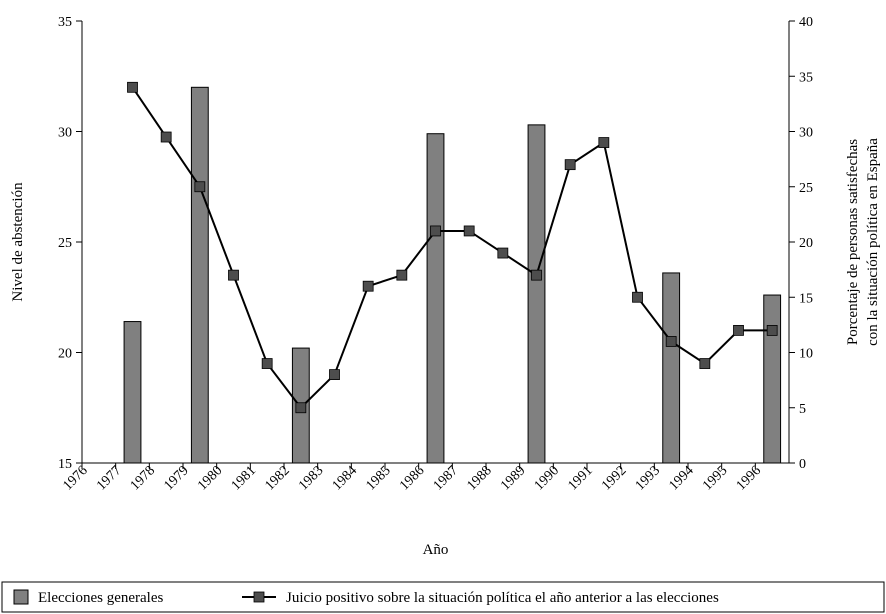 The height and width of the screenshot is (614, 886). Describe the element at coordinates (65, 464) in the screenshot. I see `y-tick-label-left: 15` at that location.